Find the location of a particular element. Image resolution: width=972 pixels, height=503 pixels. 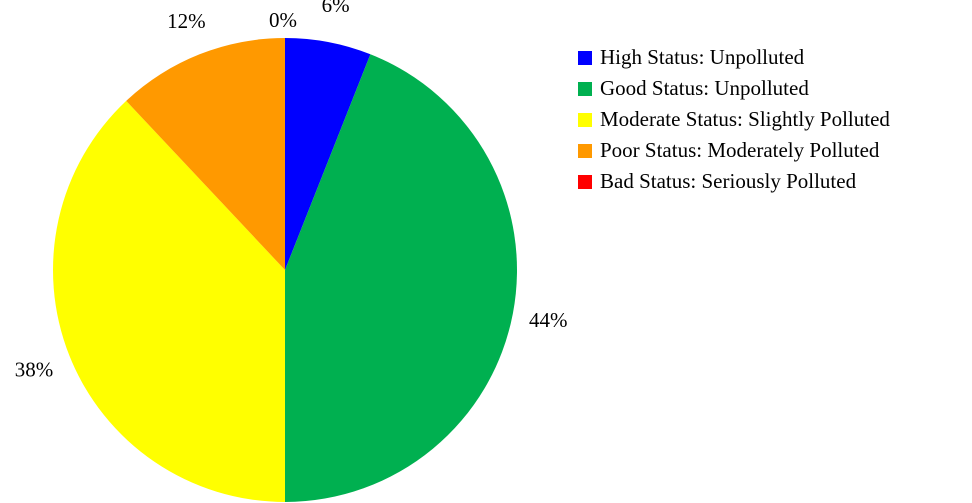

data-label-poor-status-moderately-polluted: 12% is located at coordinates (186, 21).